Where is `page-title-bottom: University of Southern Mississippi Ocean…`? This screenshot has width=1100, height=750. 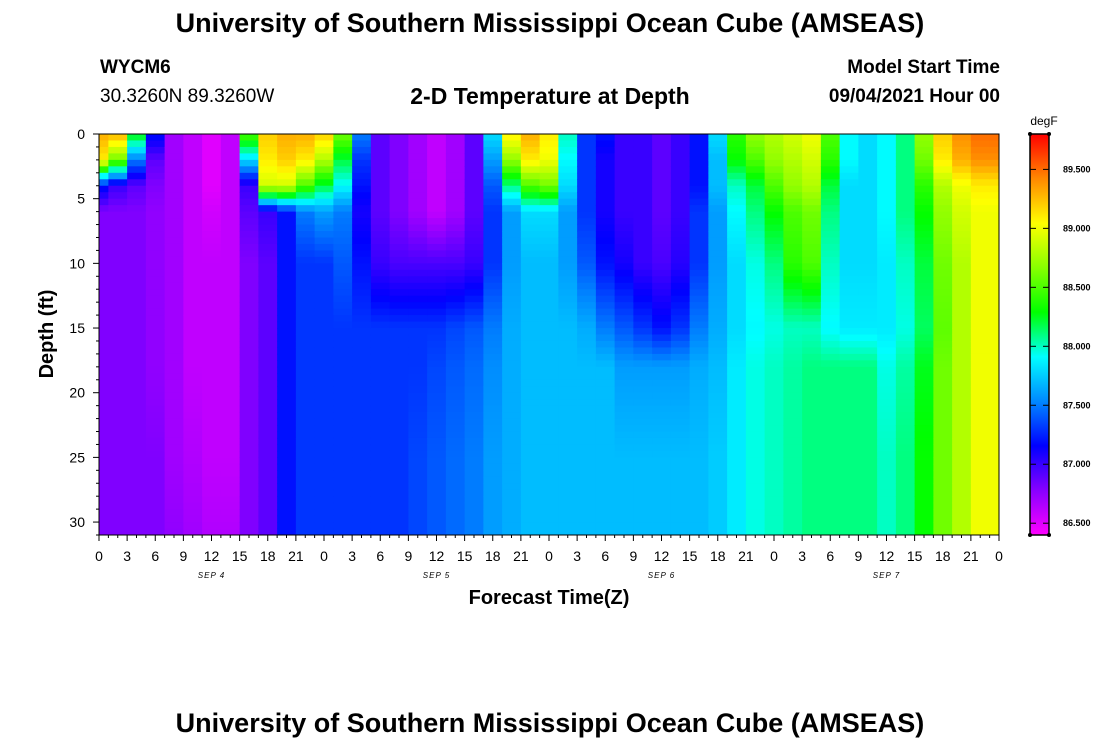 page-title-bottom: University of Southern Mississippi Ocean… is located at coordinates (550, 723).